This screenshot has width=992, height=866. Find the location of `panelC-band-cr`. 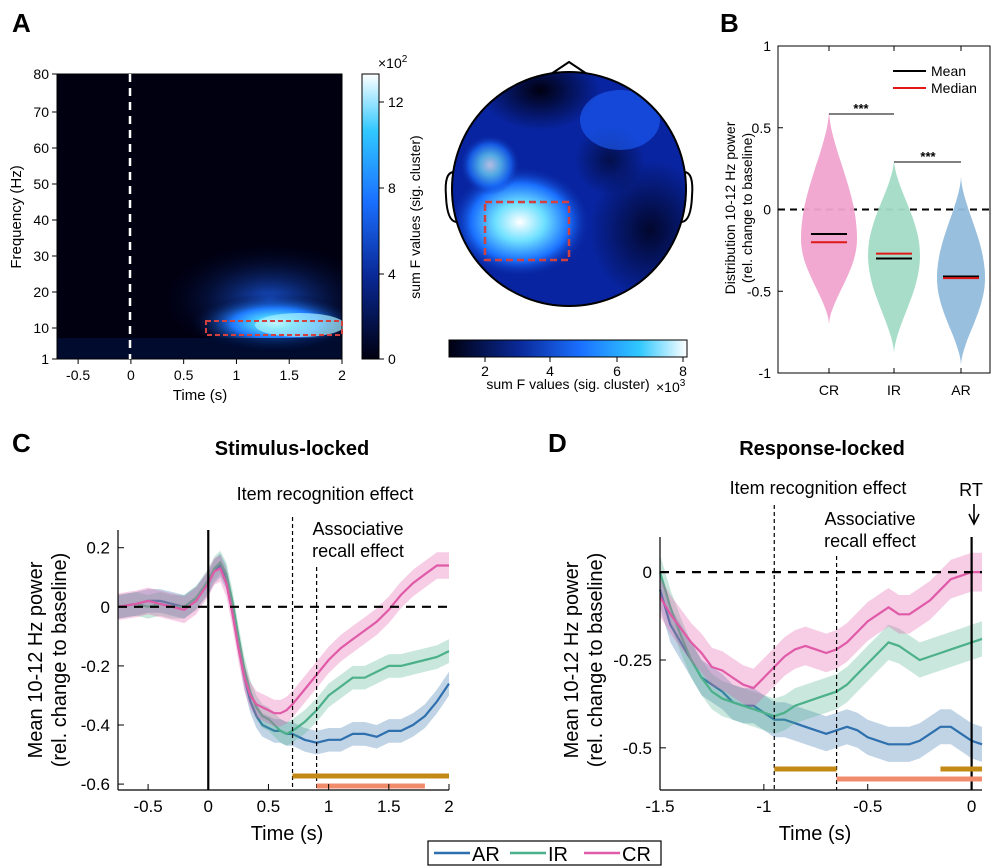

panelC-band-cr is located at coordinates (283, 639).